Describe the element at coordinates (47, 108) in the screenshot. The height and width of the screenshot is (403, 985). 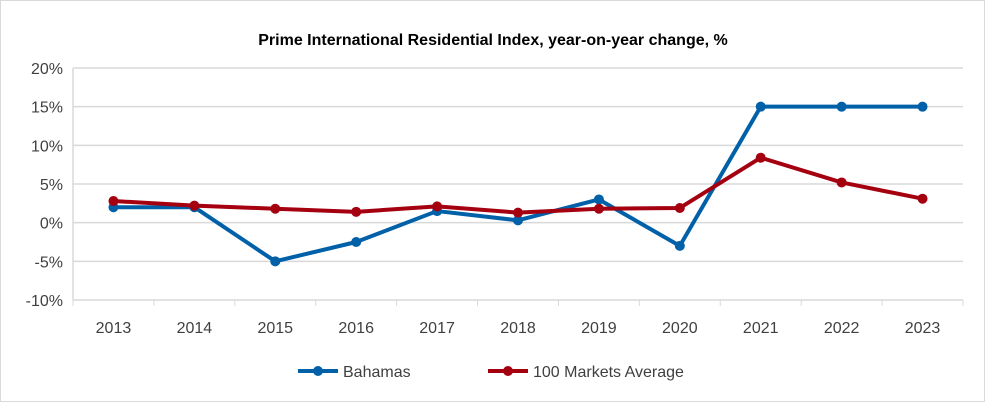
I see `y-tick-label: 15%` at that location.